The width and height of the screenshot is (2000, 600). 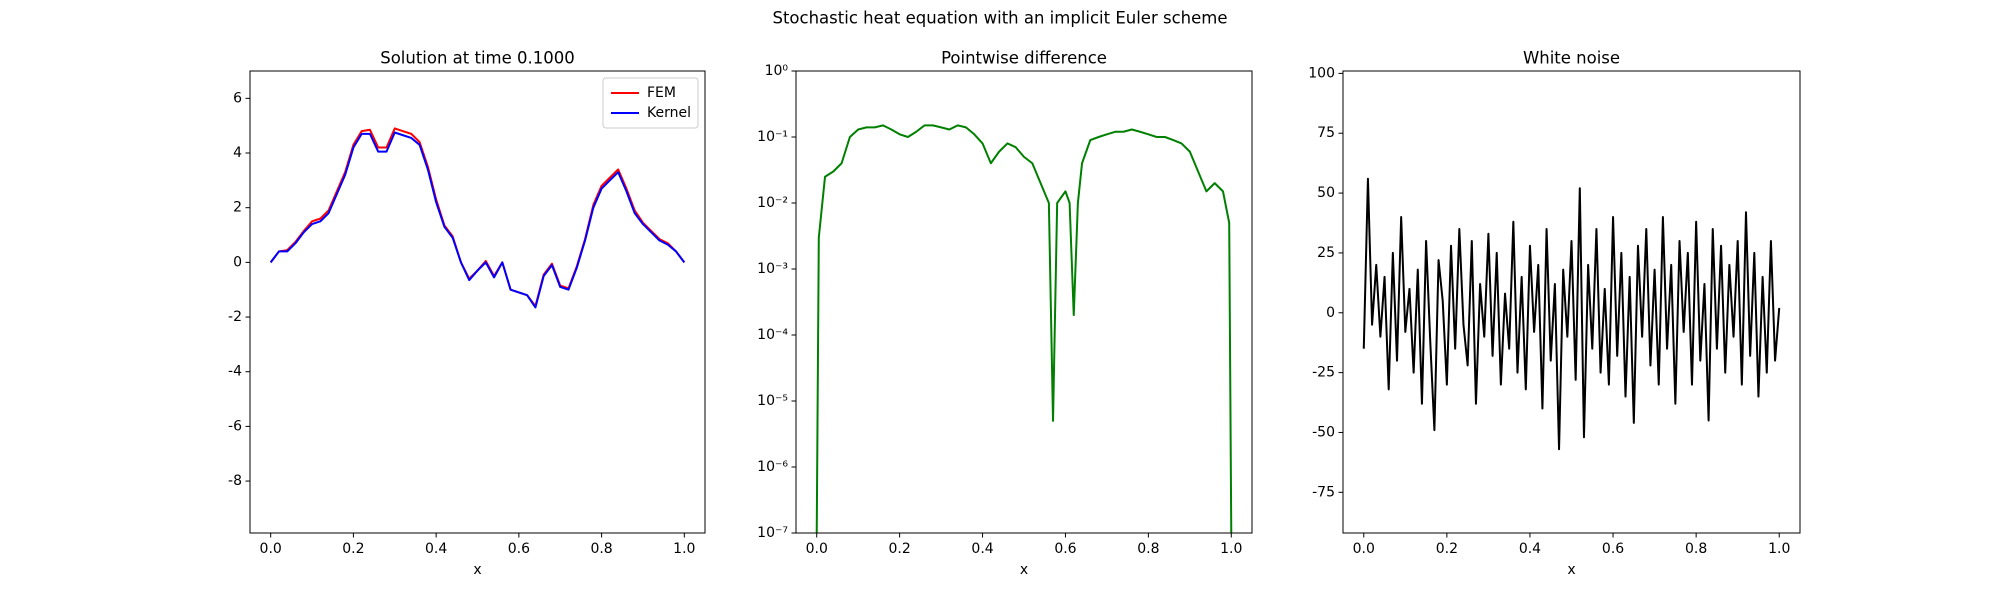 I want to click on axes-title: Pointwise difference, so click(x=1024, y=58).